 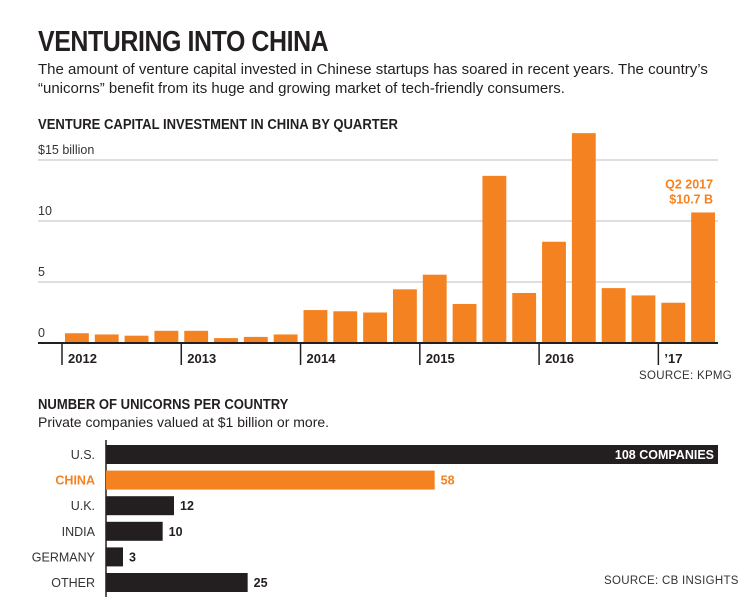 I want to click on unicorn-value-label: 25, so click(x=261, y=583).